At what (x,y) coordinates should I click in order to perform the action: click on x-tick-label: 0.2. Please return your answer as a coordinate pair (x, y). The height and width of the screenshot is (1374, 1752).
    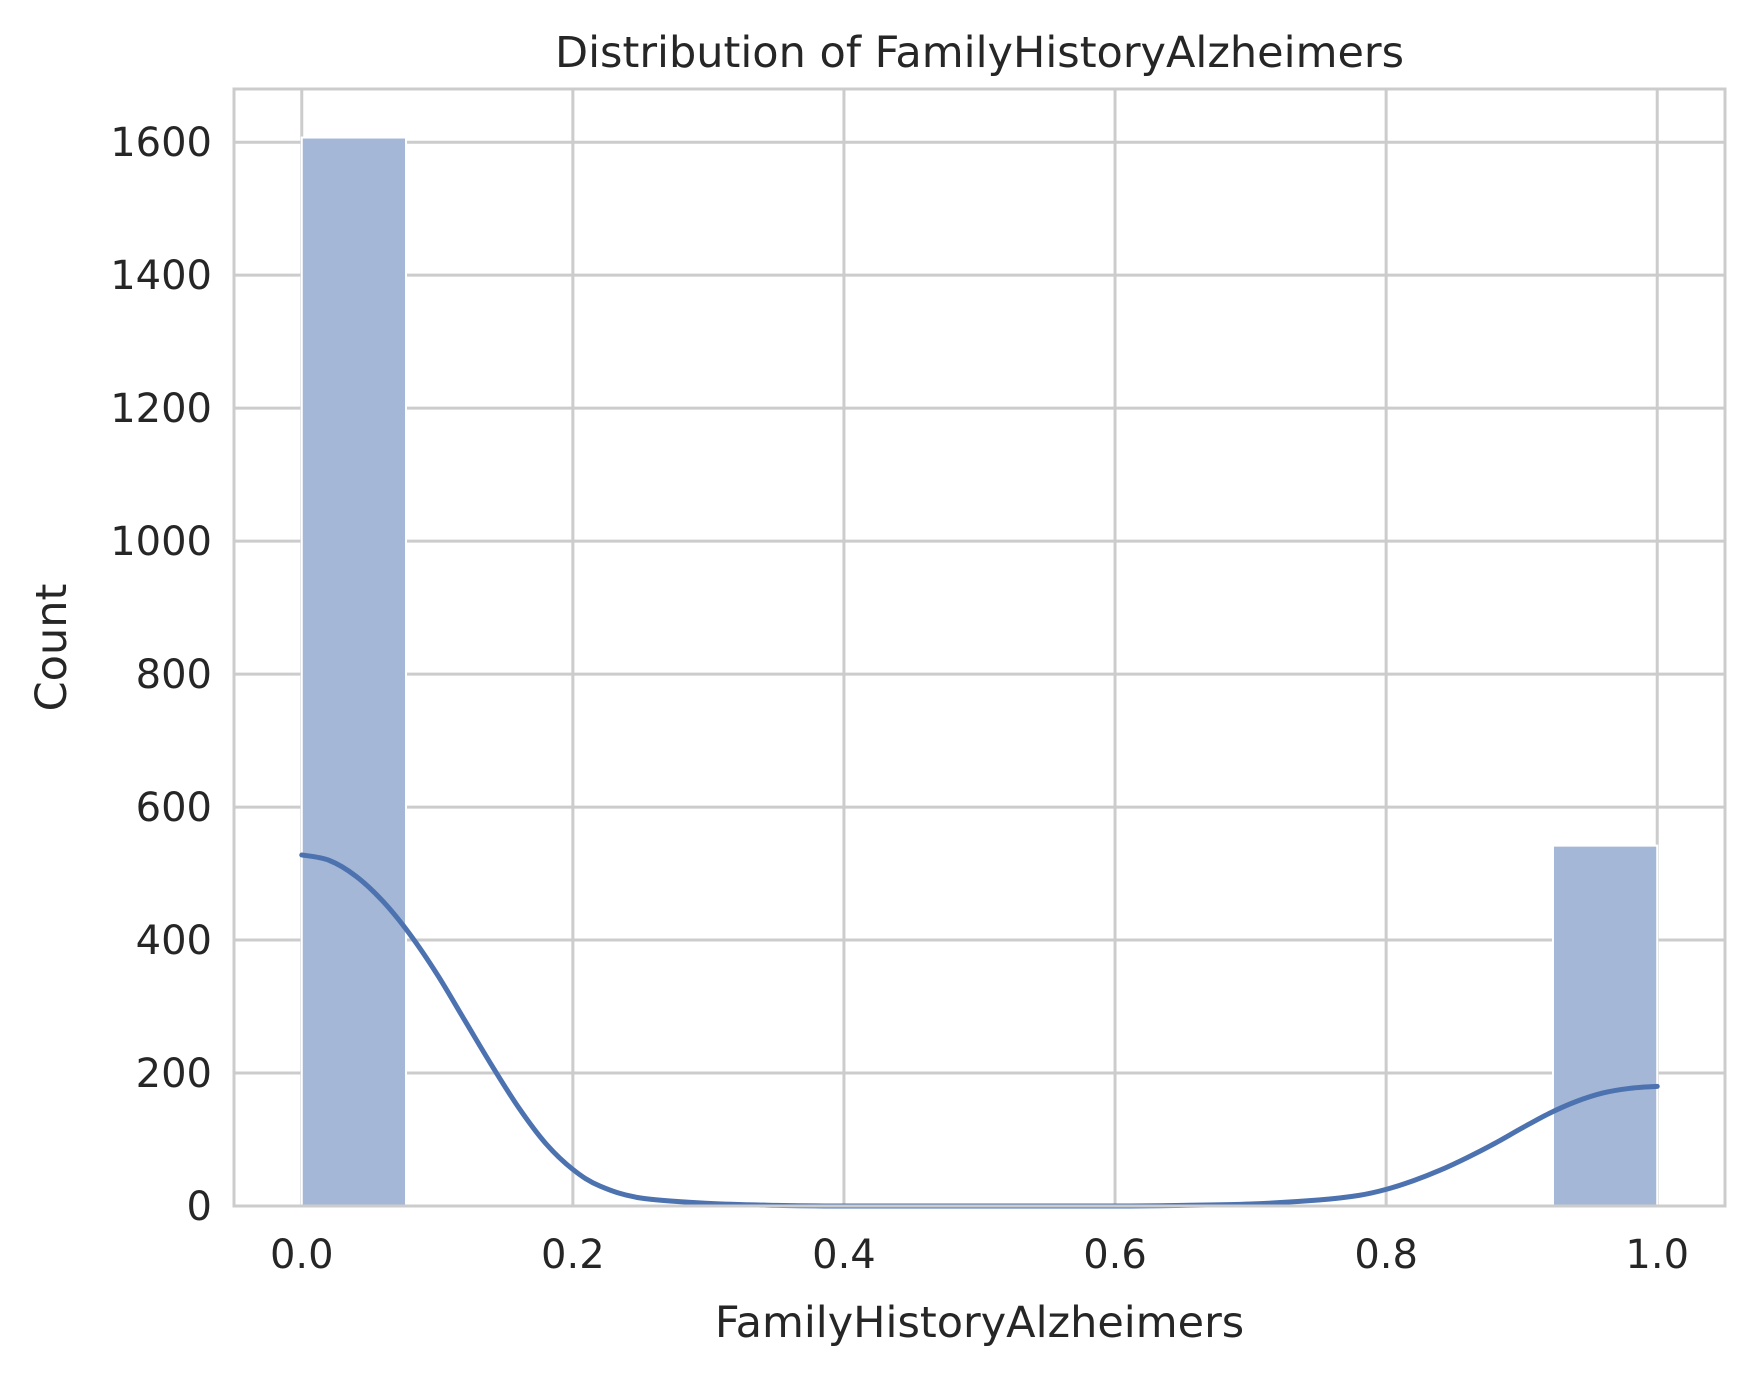
    Looking at the image, I should click on (573, 1255).